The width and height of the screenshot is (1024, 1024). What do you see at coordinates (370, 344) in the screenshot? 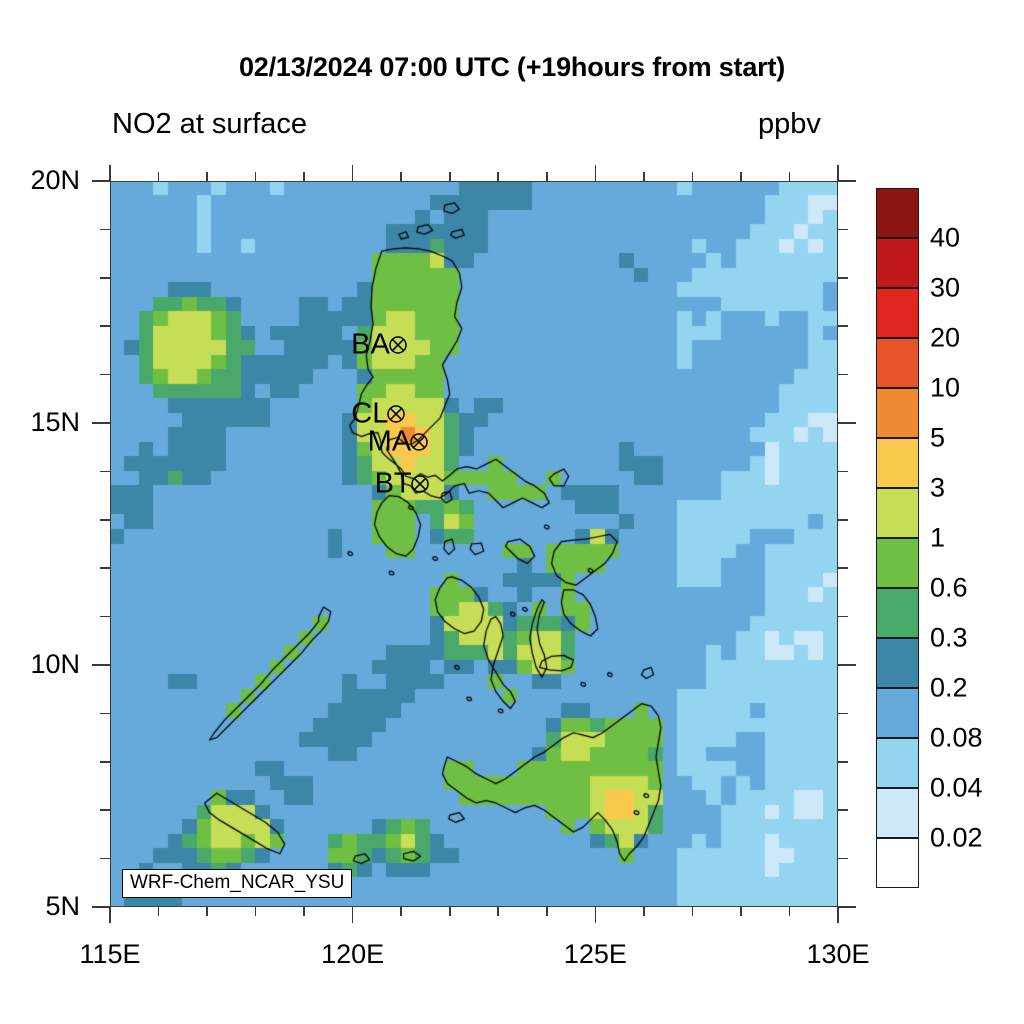
I see `station-label-ba: BA` at bounding box center [370, 344].